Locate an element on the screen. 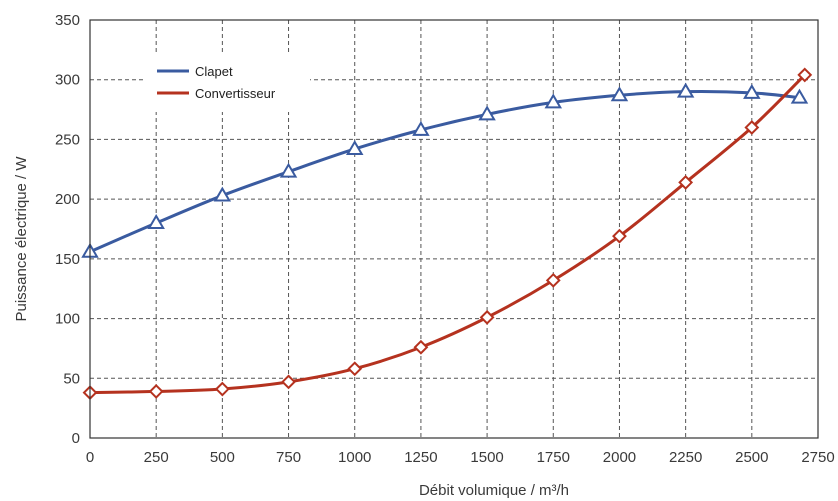 The width and height of the screenshot is (838, 501). x-tick-label: 1750 is located at coordinates (553, 457).